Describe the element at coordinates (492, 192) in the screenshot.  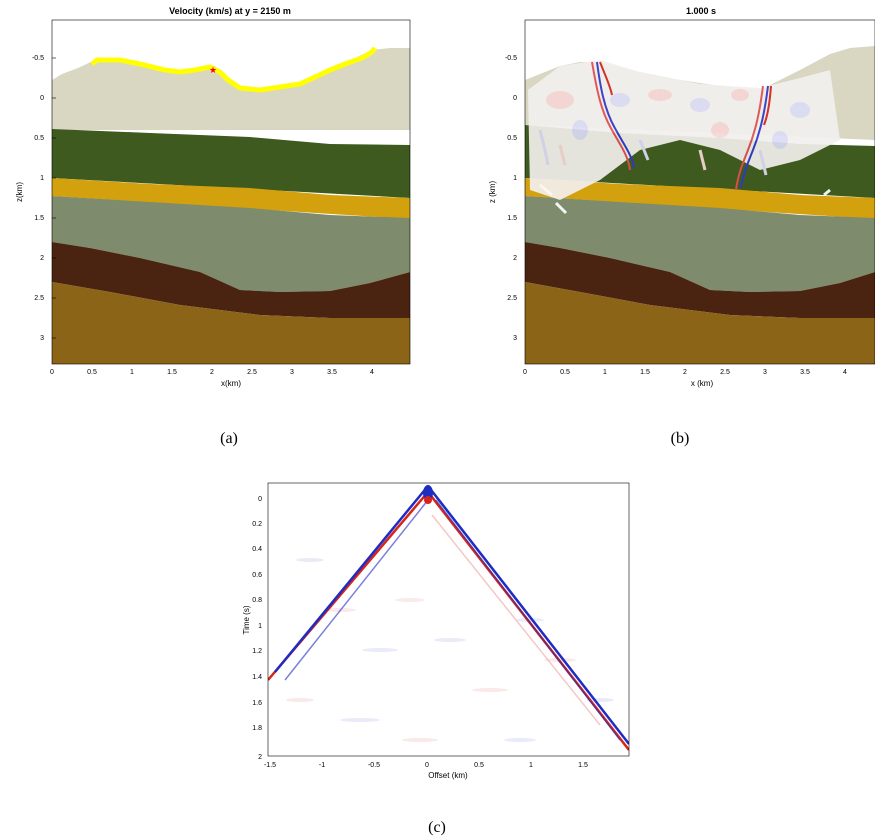
I see `panel-b-ylabel: z (km)` at that location.